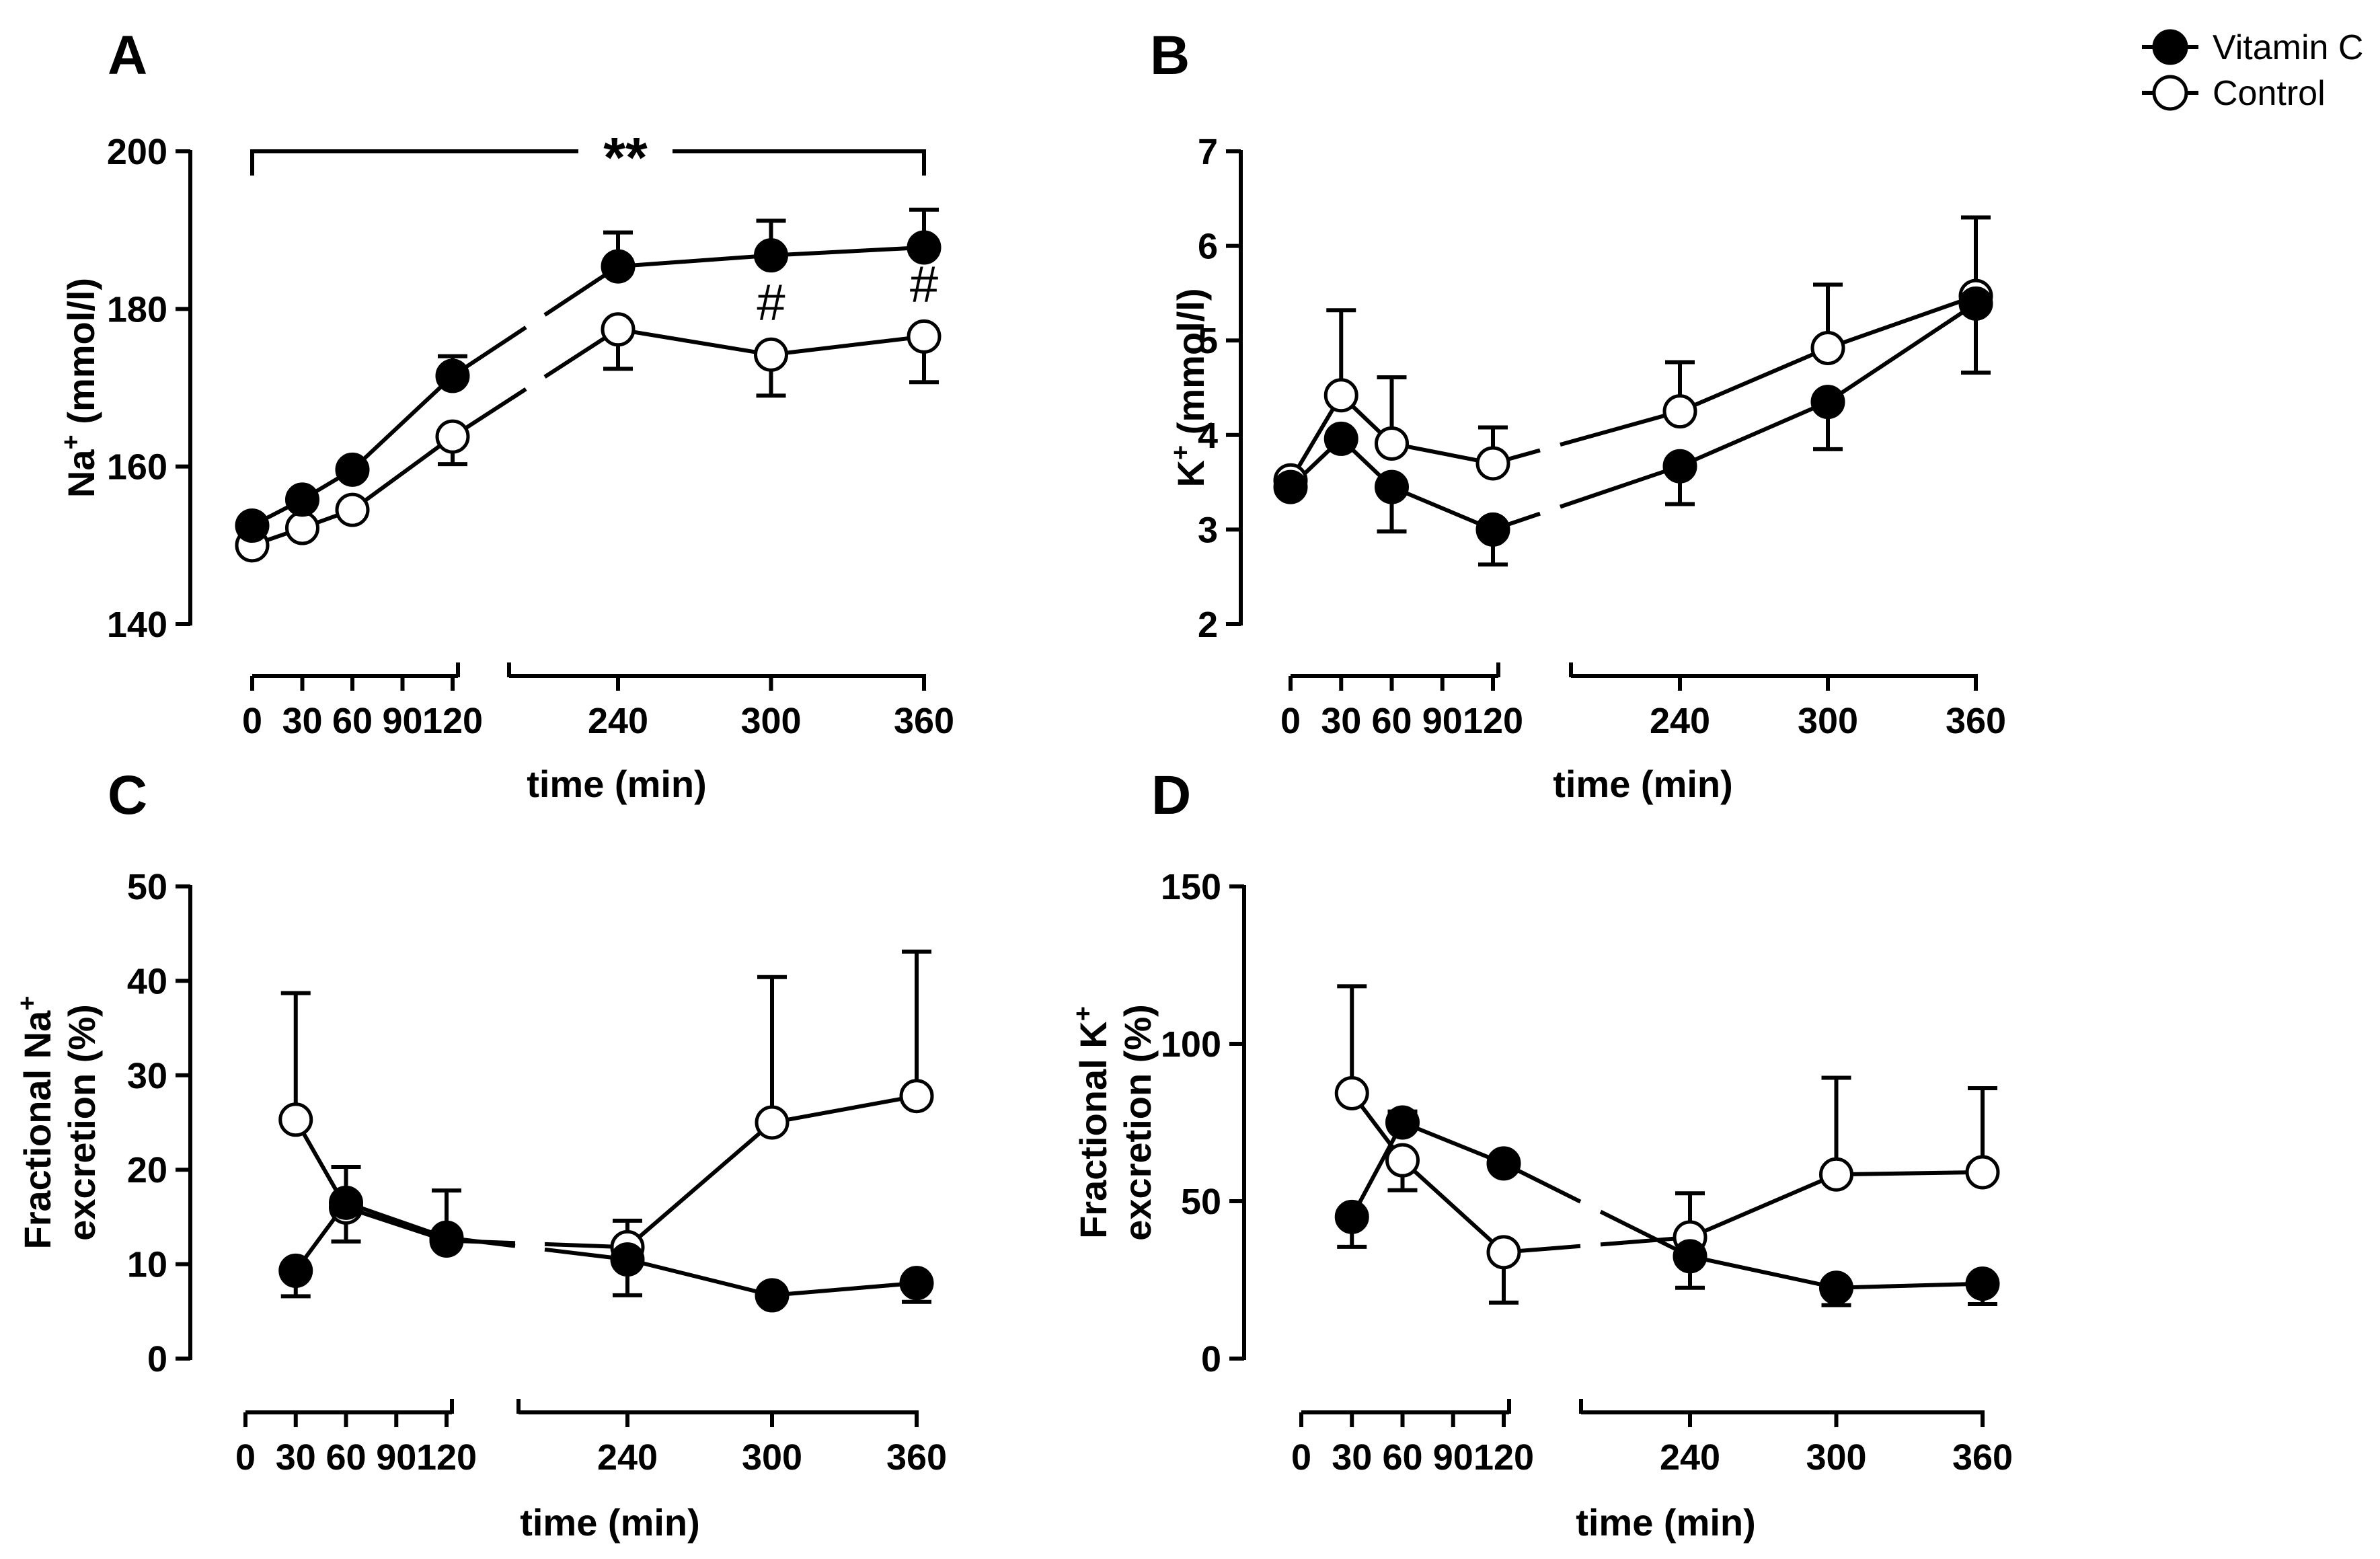  Describe the element at coordinates (245, 1457) in the screenshot. I see `x-tick-label-c-0: 0` at that location.